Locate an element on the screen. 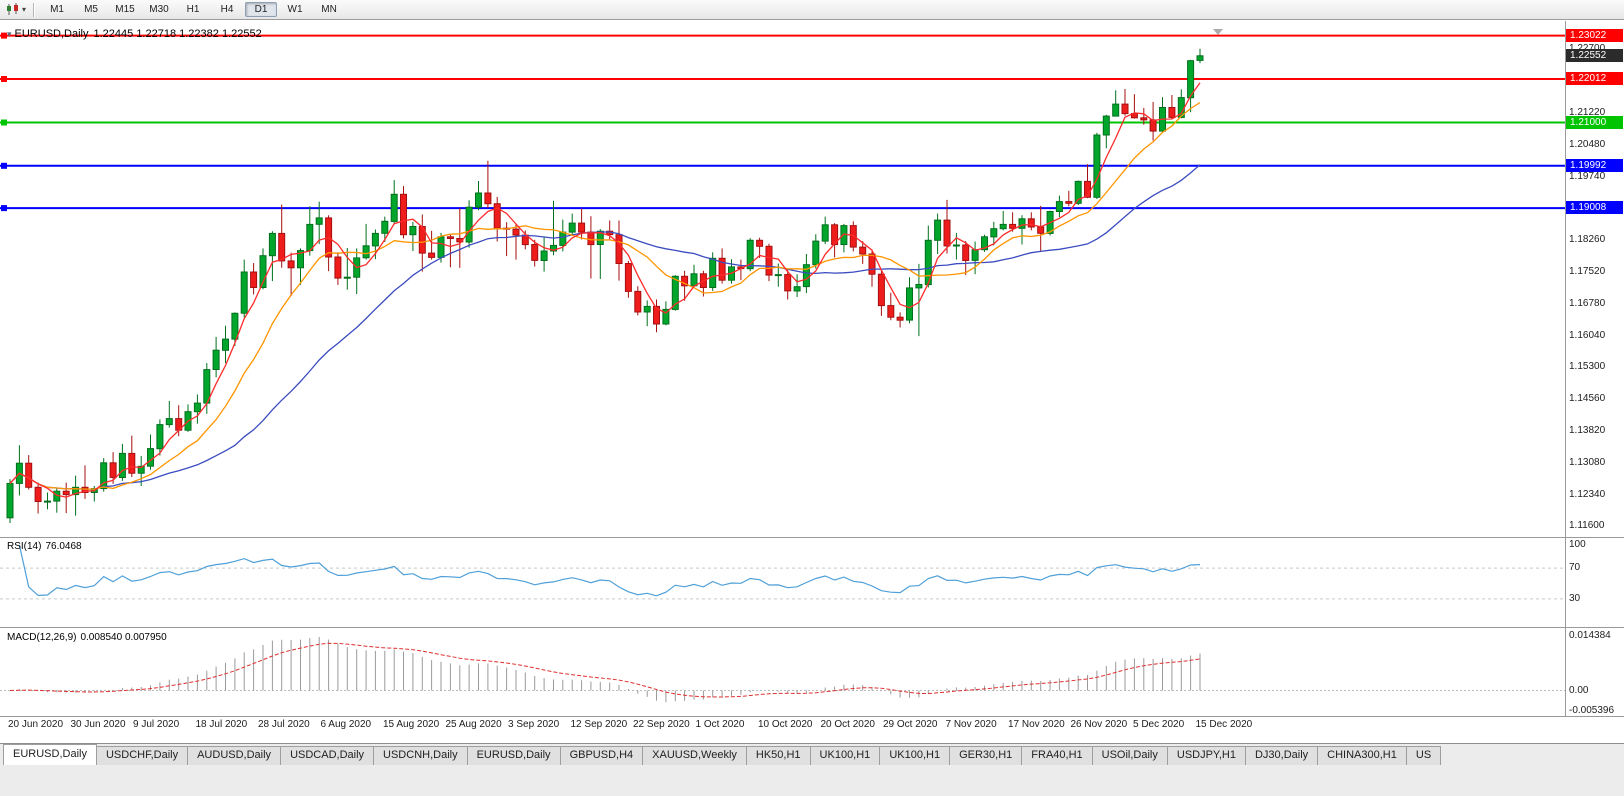 Image resolution: width=1624 pixels, height=796 pixels. date-axis-label: 12 Sep 2020 is located at coordinates (599, 724).